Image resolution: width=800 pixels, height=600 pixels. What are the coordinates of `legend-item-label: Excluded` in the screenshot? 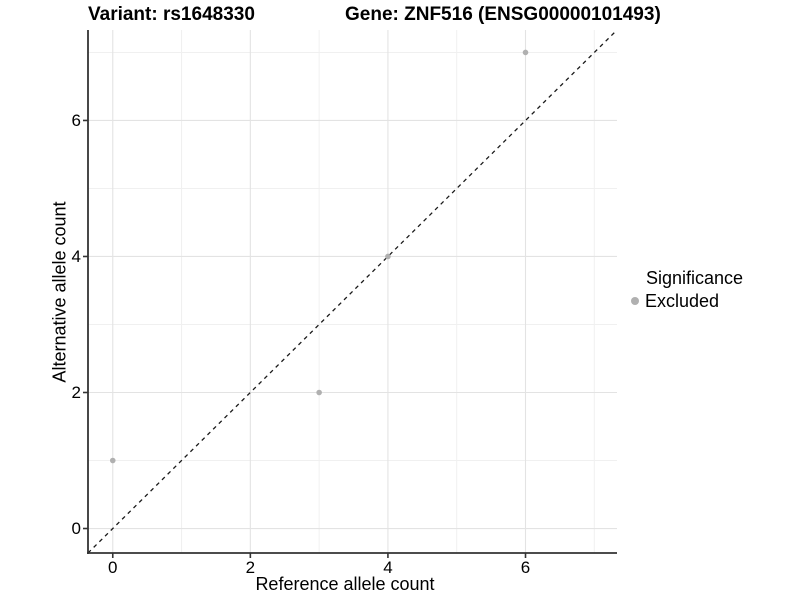 It's located at (682, 301).